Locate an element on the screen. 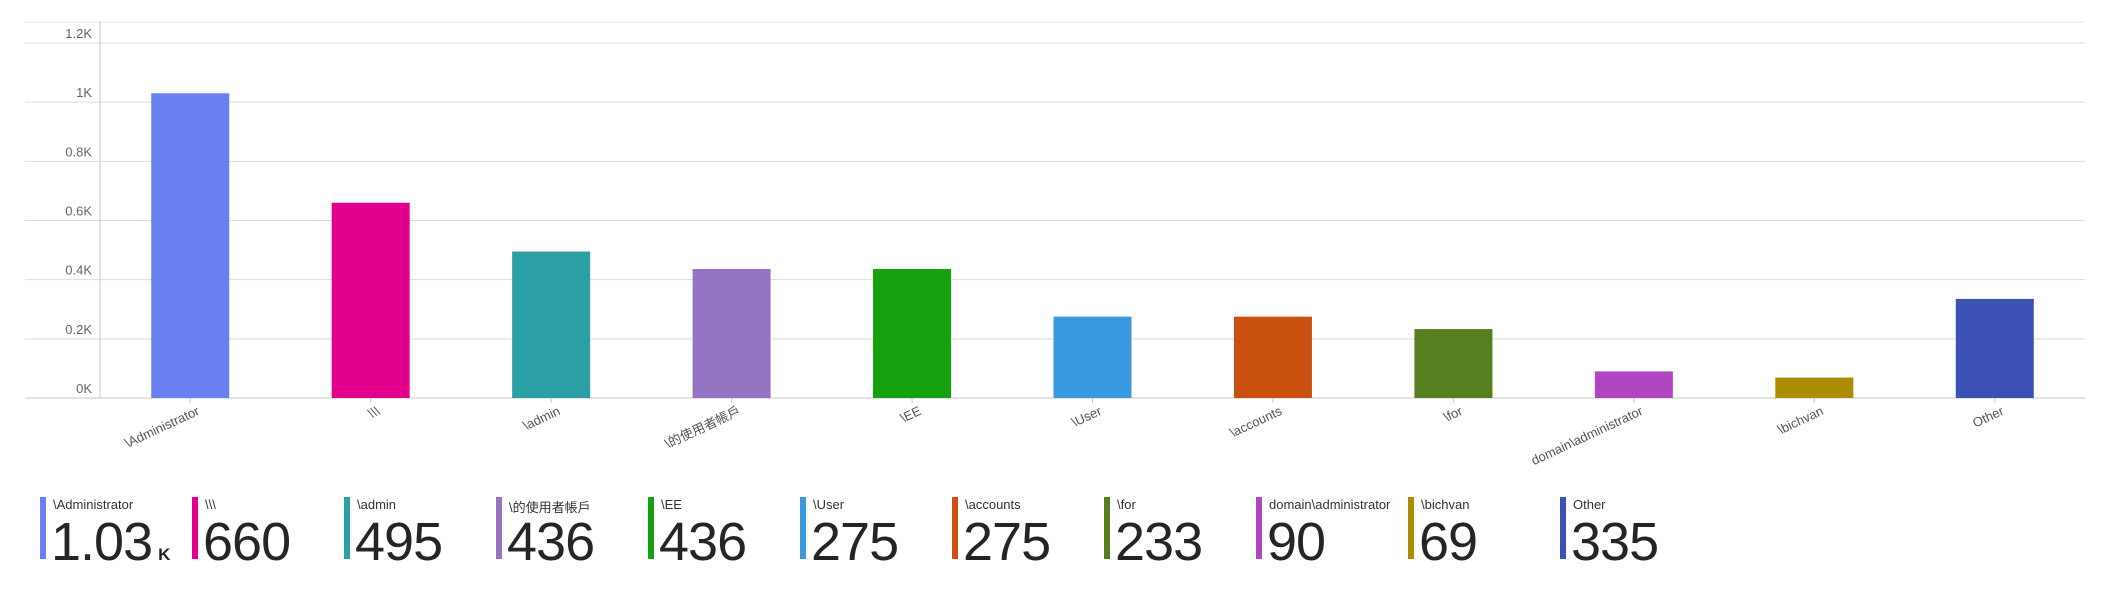  legend-value: 90 is located at coordinates (1299, 548).